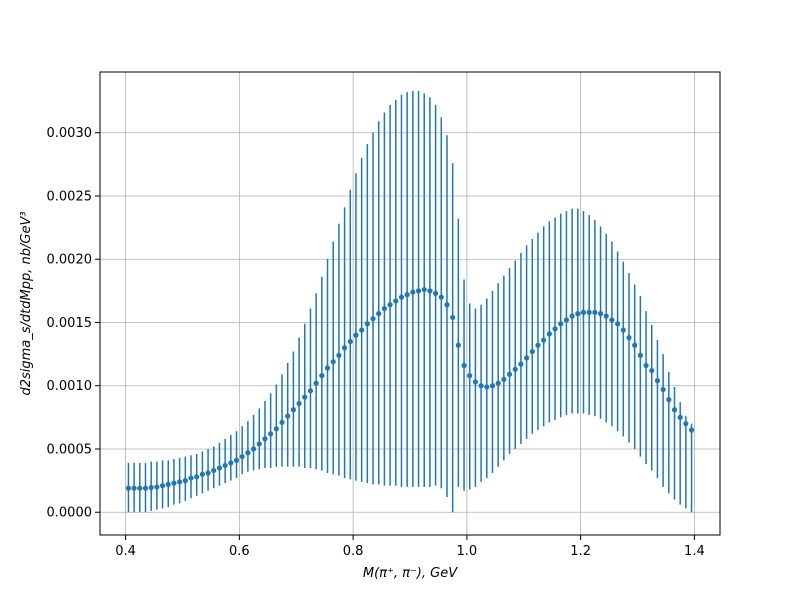 This screenshot has height=600, width=800. Describe the element at coordinates (70, 196) in the screenshot. I see `y-tick-label: 0.0025` at that location.